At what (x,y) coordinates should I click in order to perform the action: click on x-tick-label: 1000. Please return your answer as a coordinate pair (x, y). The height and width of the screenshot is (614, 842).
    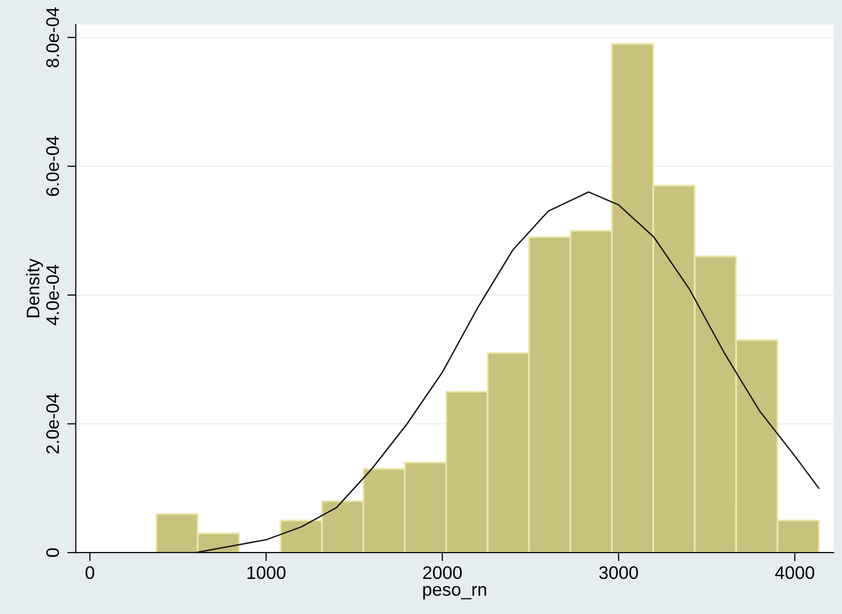
    Looking at the image, I should click on (266, 573).